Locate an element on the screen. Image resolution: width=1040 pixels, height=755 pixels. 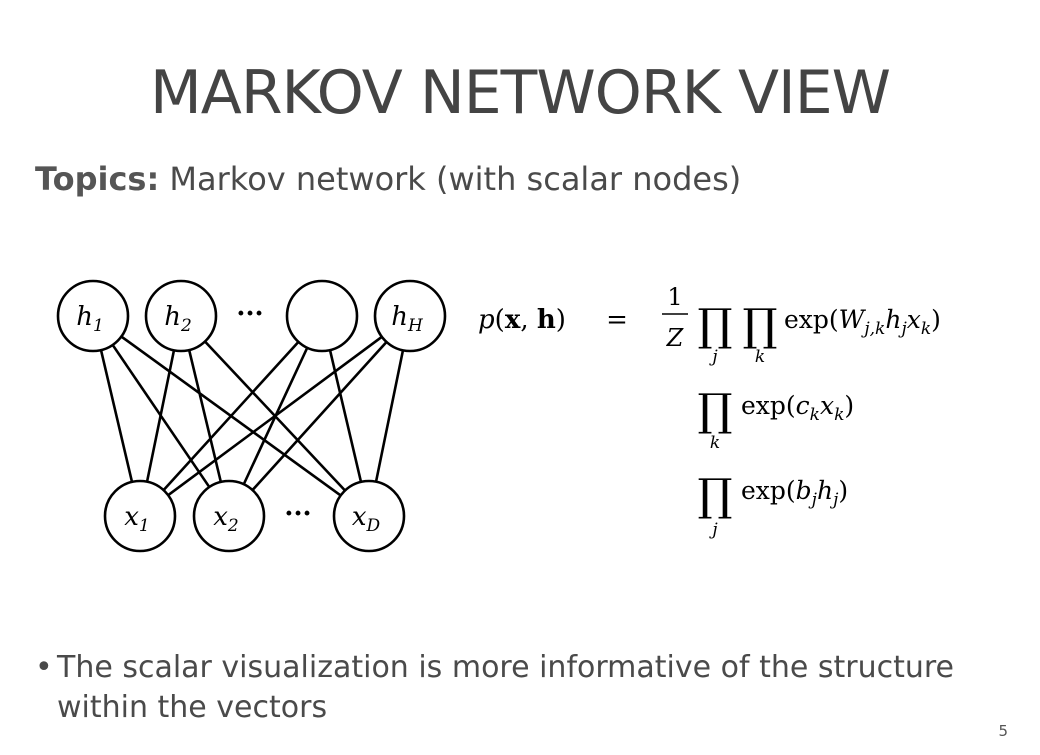
hidden-ellipsis: ··· is located at coordinates (249, 314).